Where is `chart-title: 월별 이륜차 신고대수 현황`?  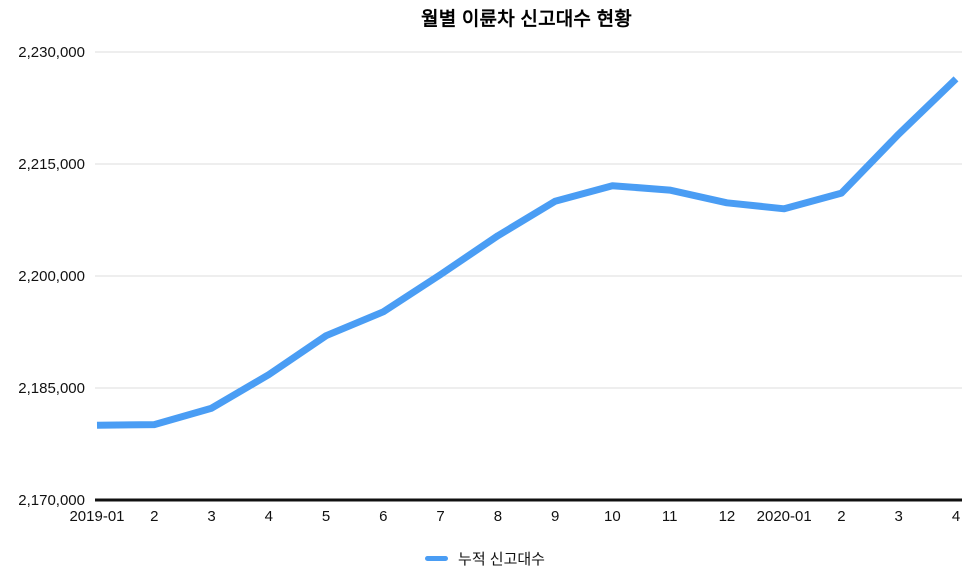 chart-title: 월별 이륜차 신고대수 현황 is located at coordinates (526, 19).